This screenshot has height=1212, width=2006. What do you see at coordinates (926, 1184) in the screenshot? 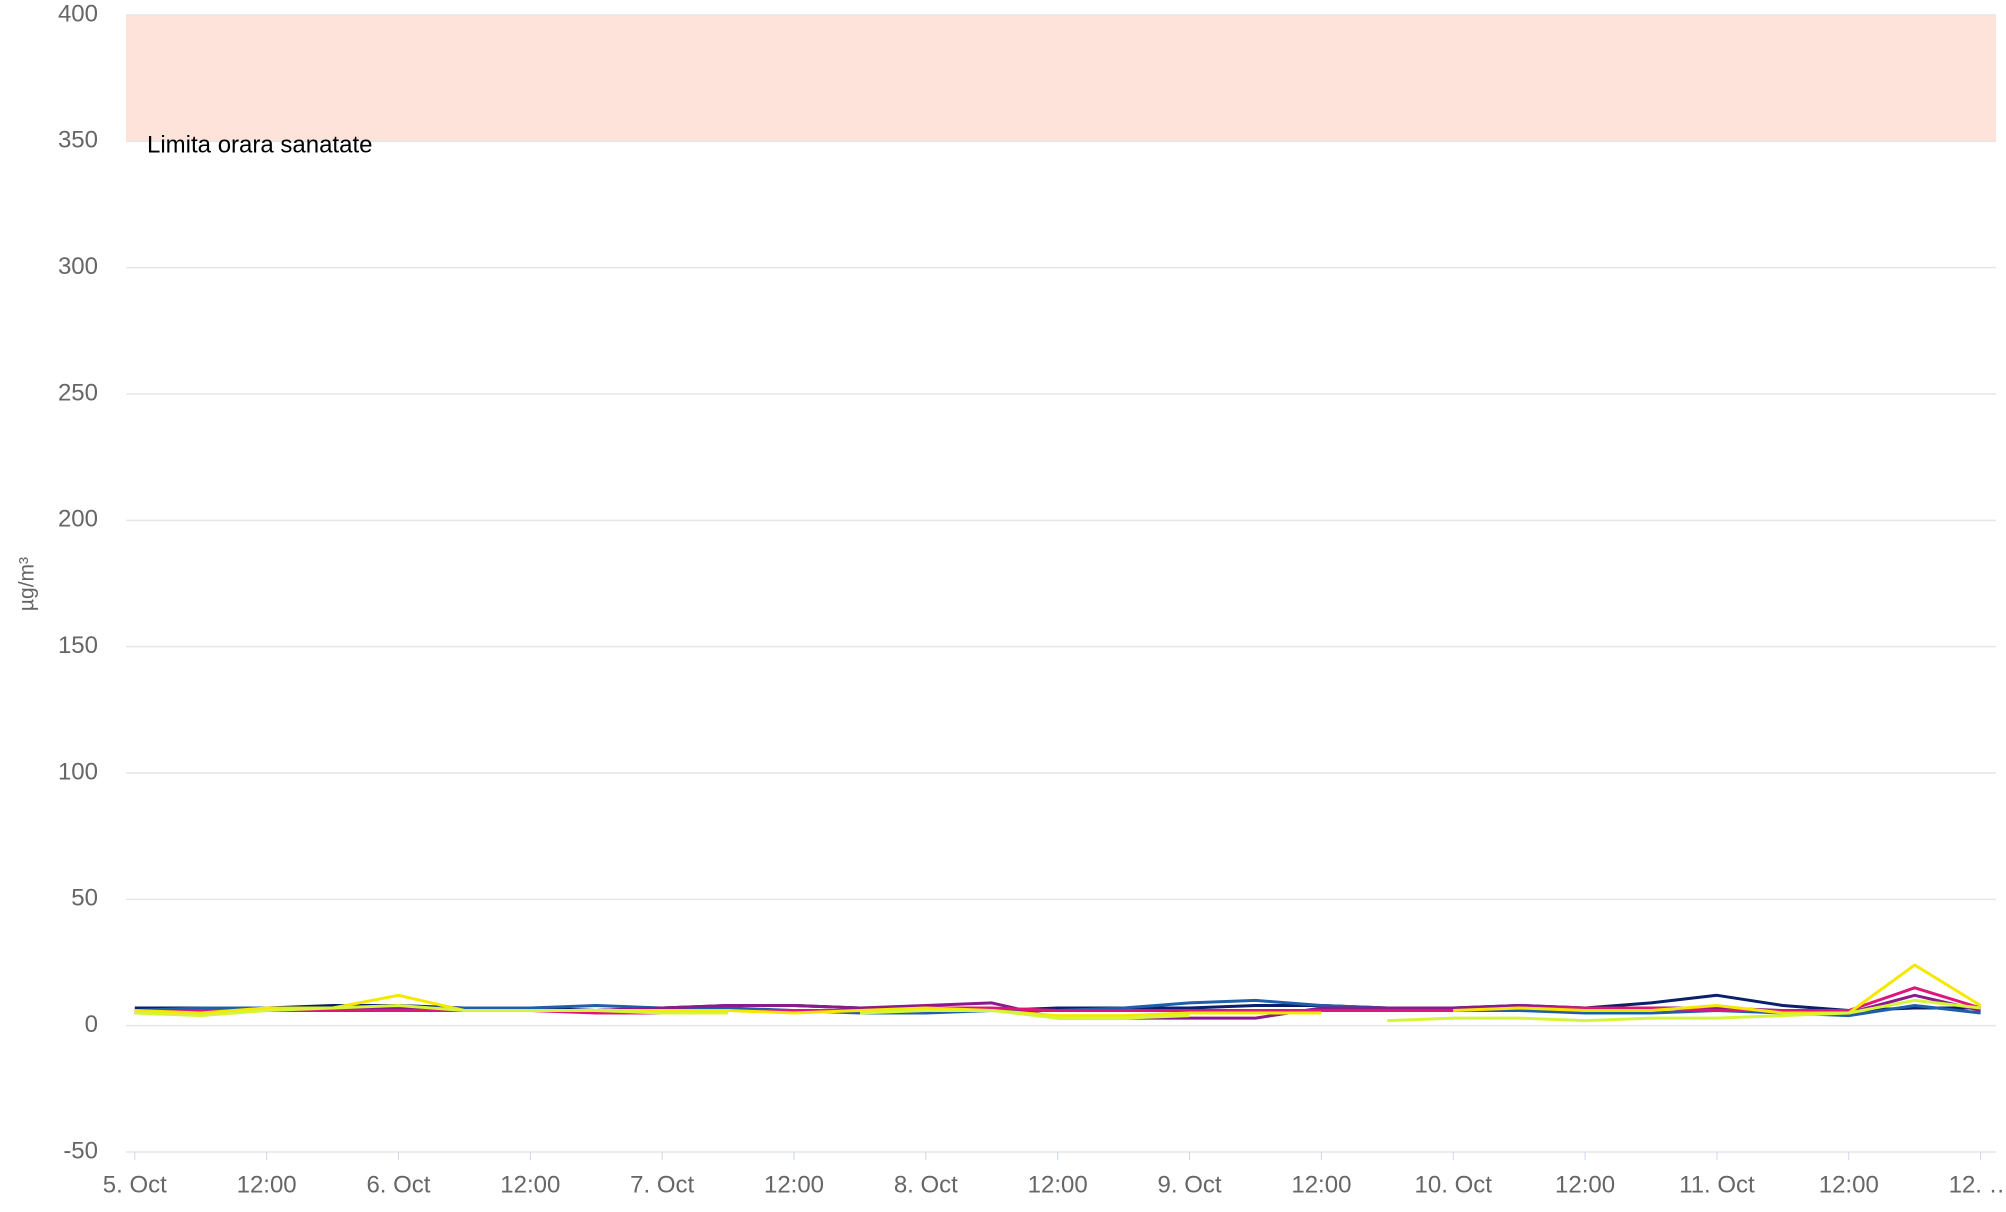
I see `x-tick-label: 8. Oct` at bounding box center [926, 1184].